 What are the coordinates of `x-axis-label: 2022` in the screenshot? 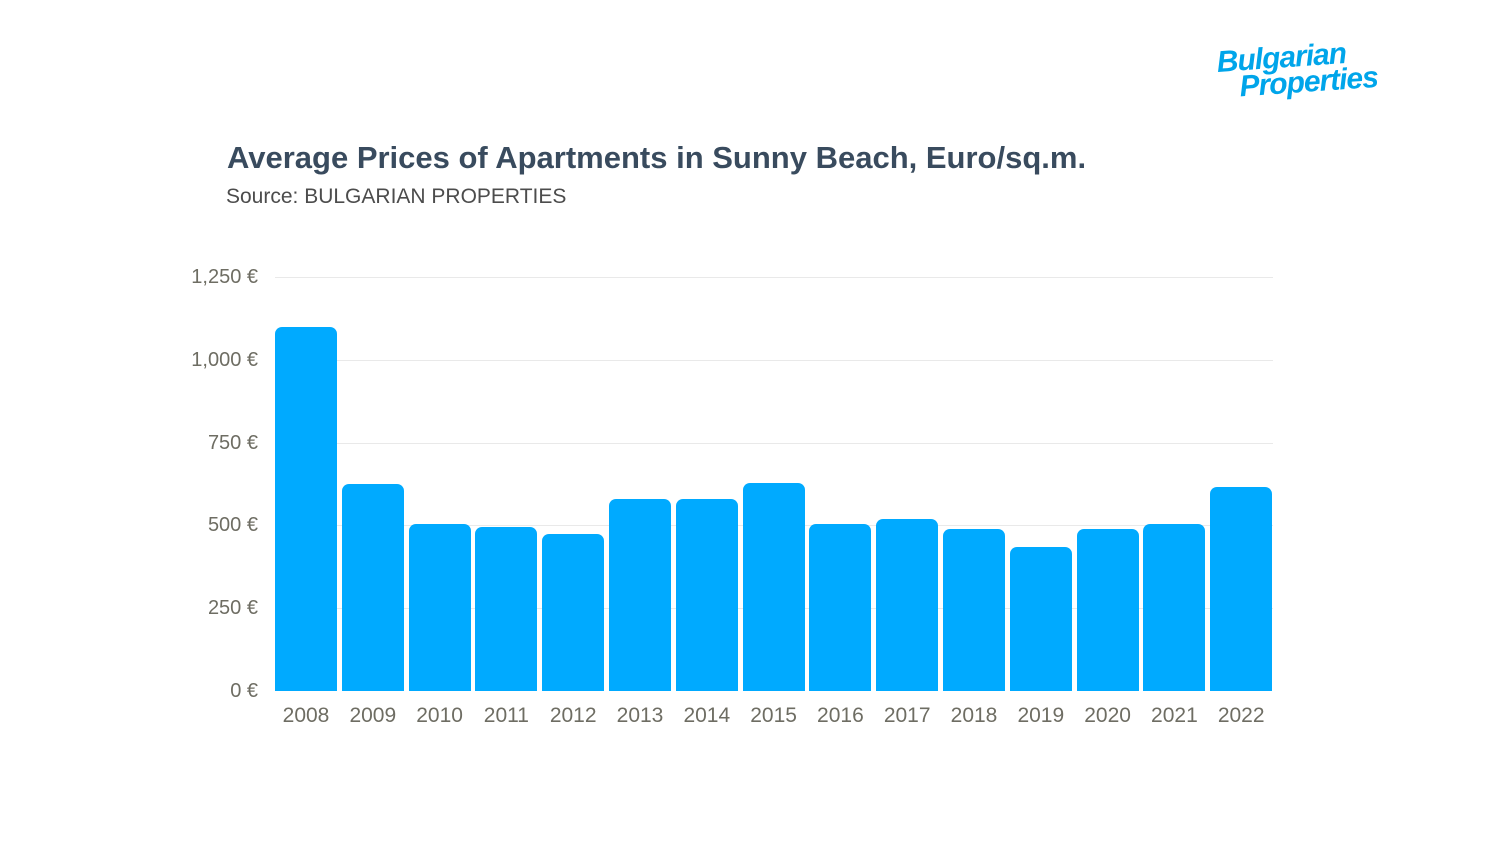 It's located at (1241, 715).